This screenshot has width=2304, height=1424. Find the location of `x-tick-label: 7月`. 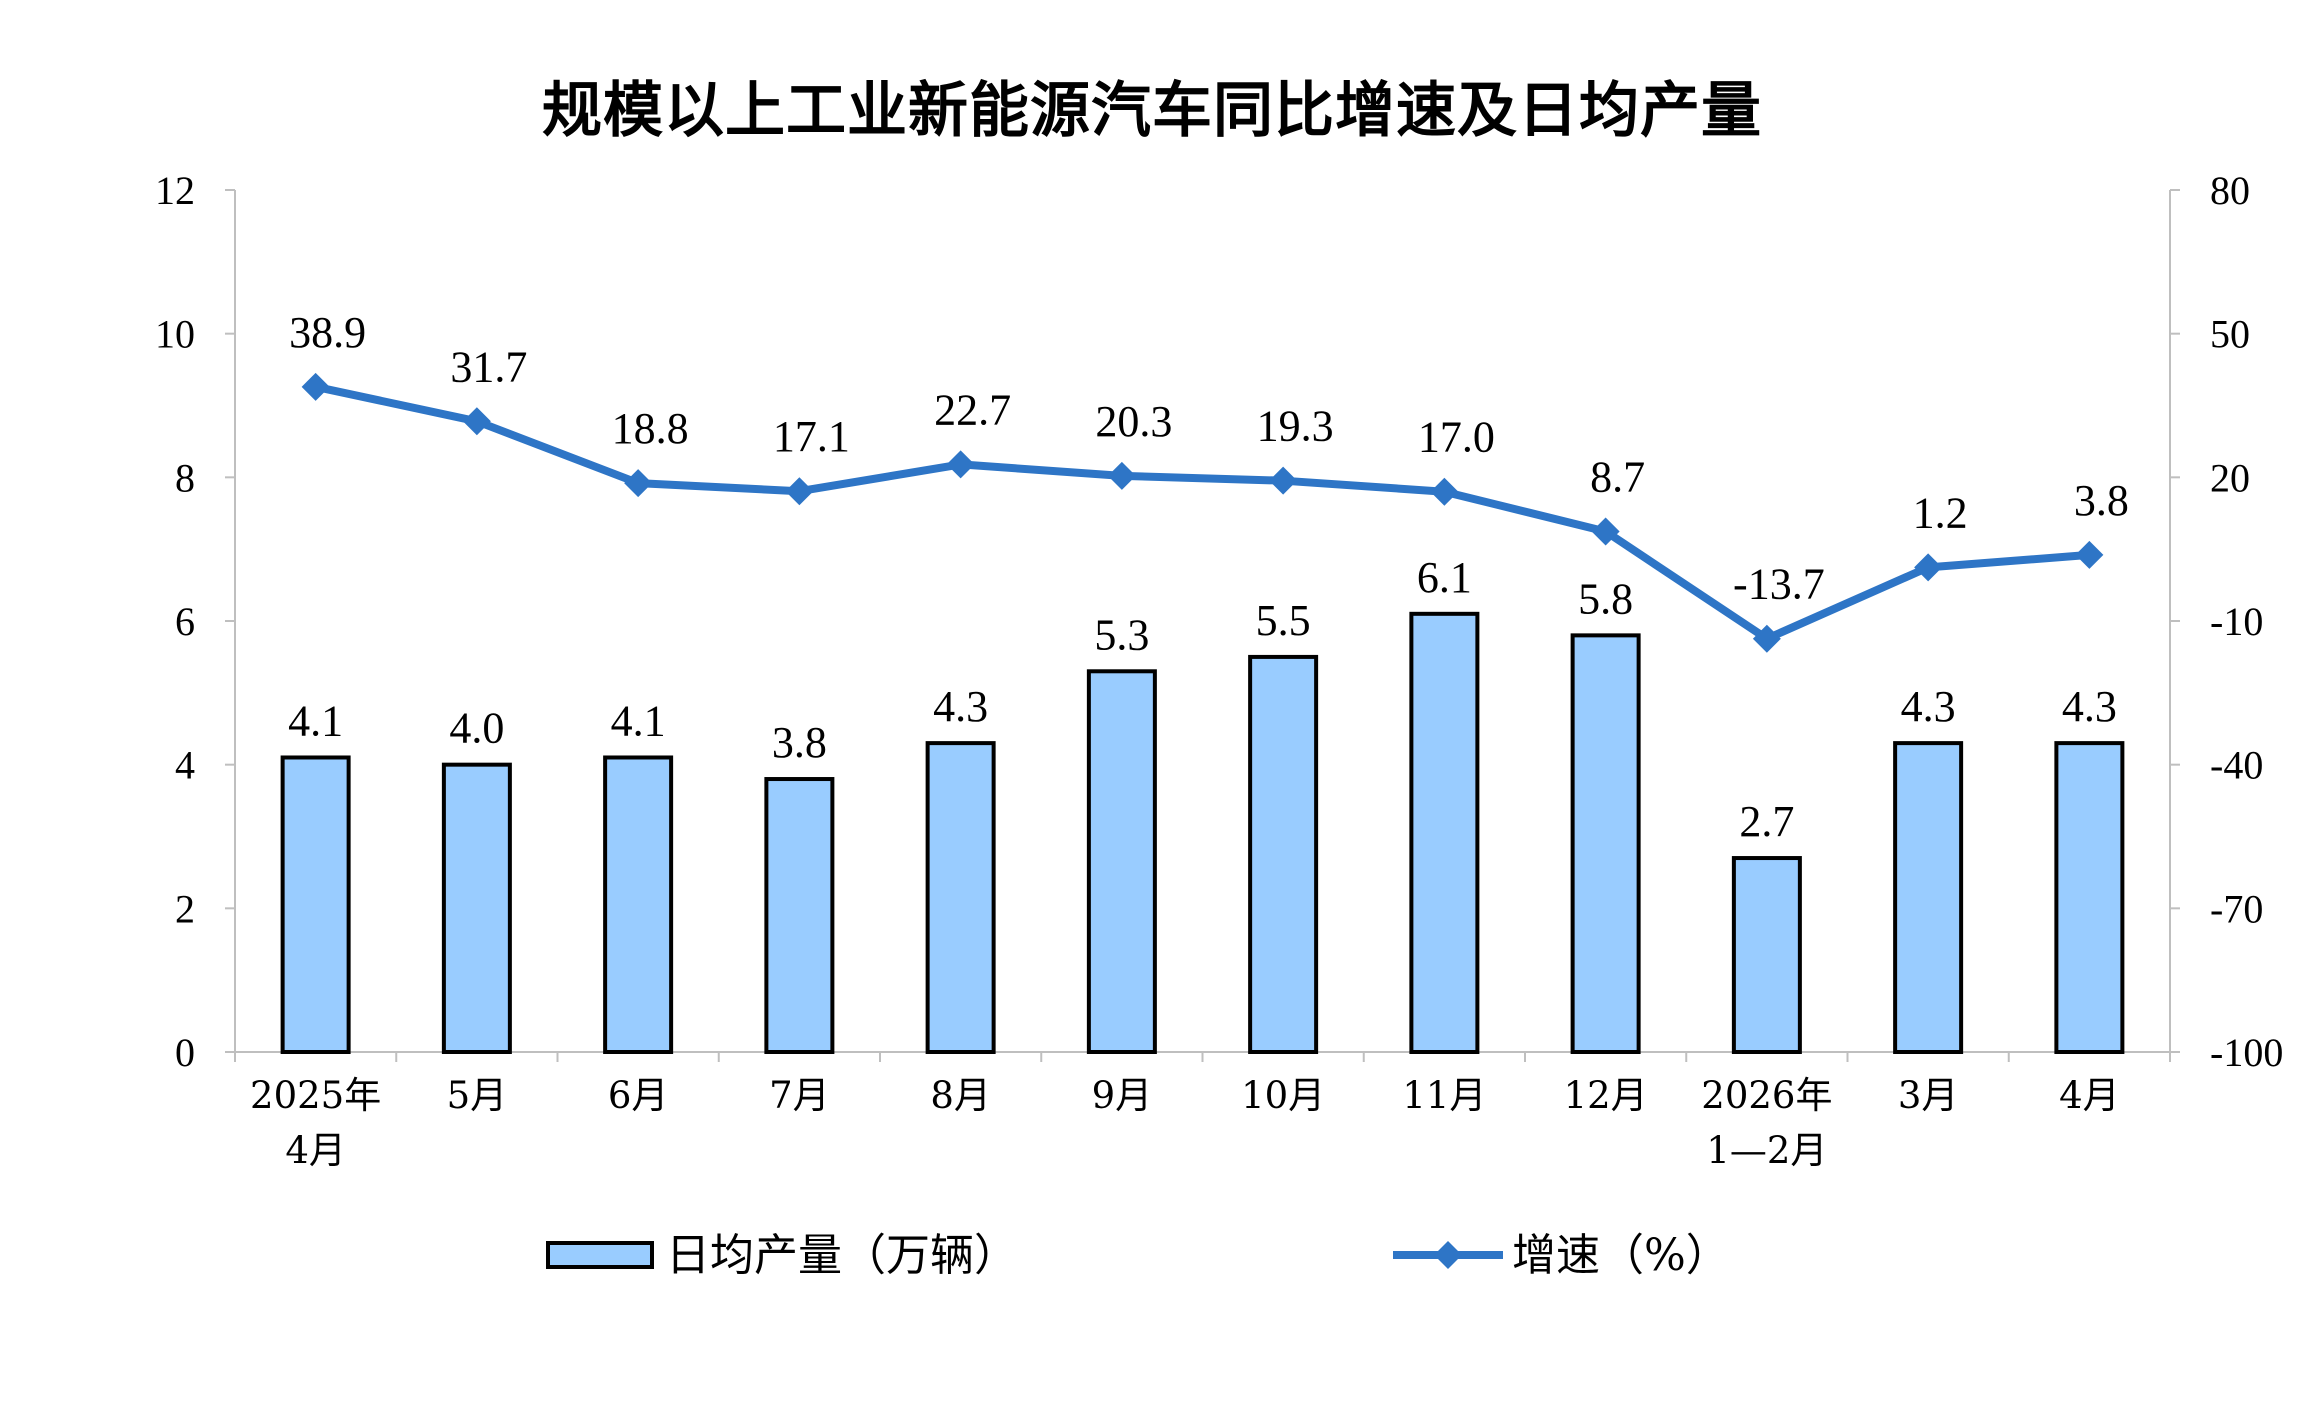

x-tick-label: 7月 is located at coordinates (799, 1095).